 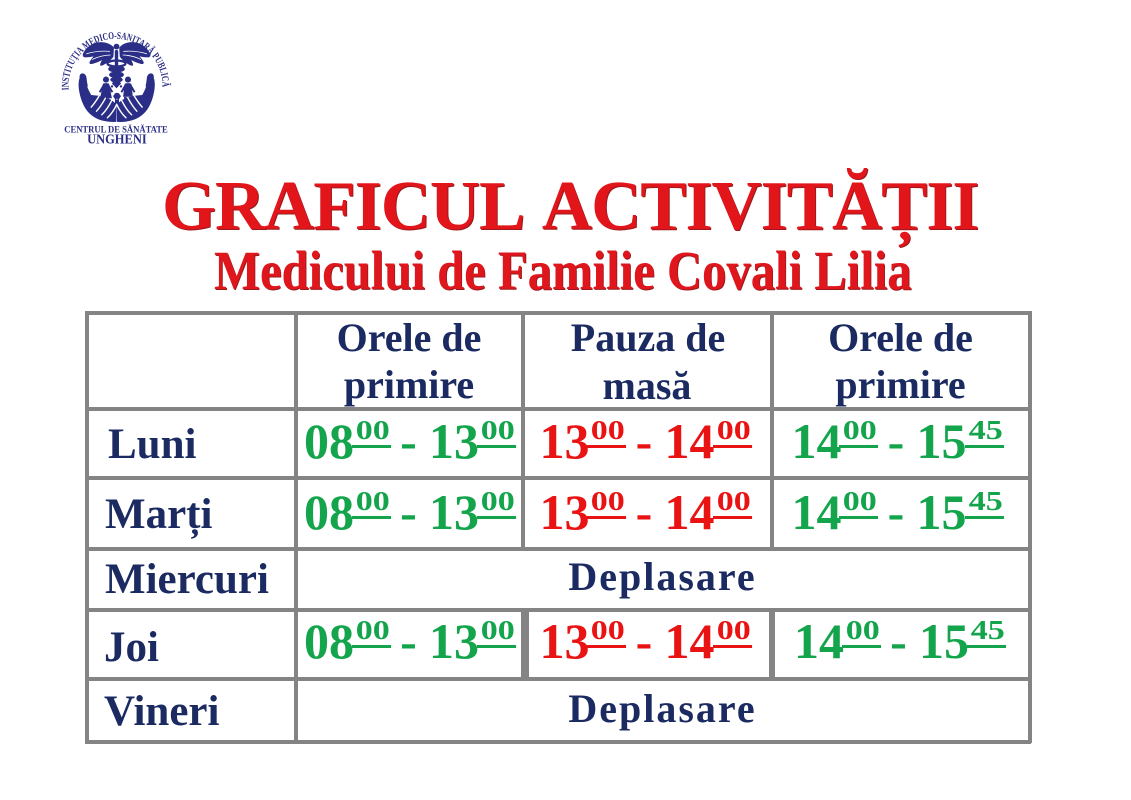 What do you see at coordinates (117, 139) in the screenshot?
I see `svg-text: UNGHENI` at bounding box center [117, 139].